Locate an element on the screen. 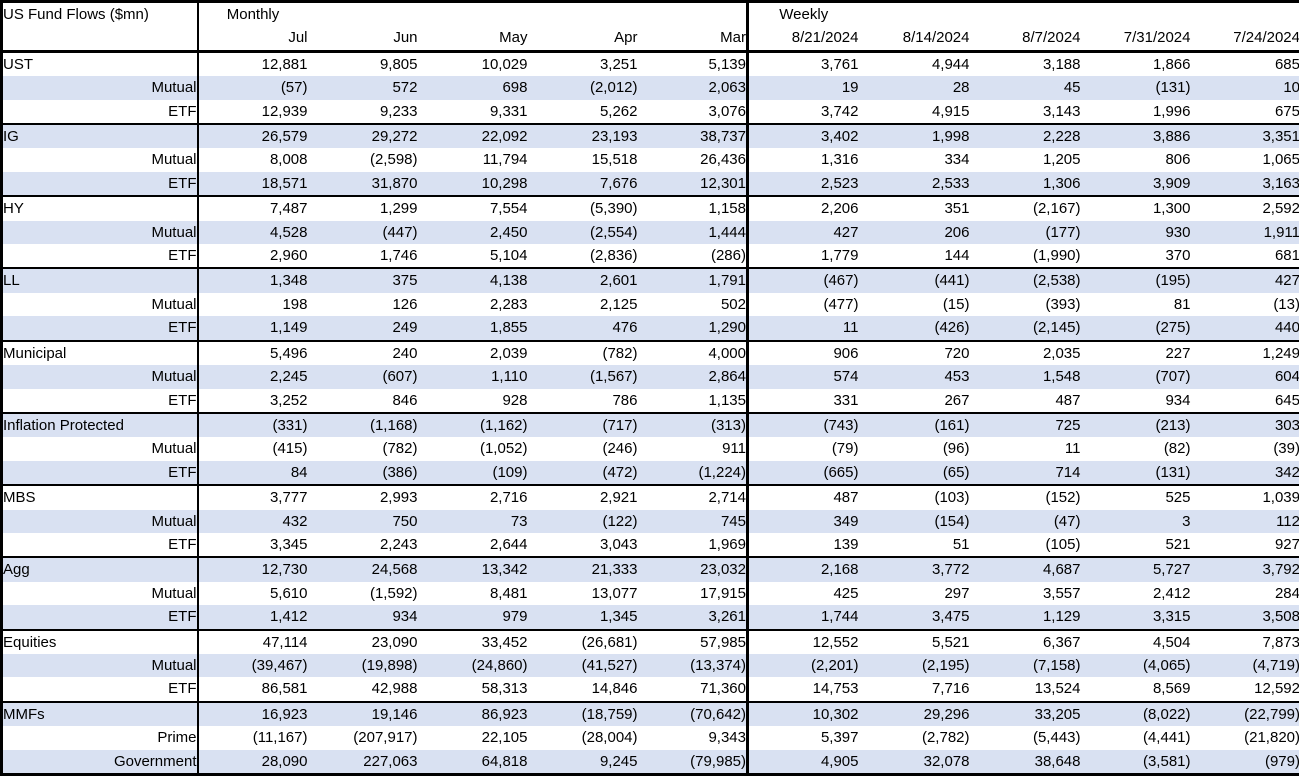 This screenshot has height=778, width=1299. value-cell: (79) is located at coordinates (845, 449).